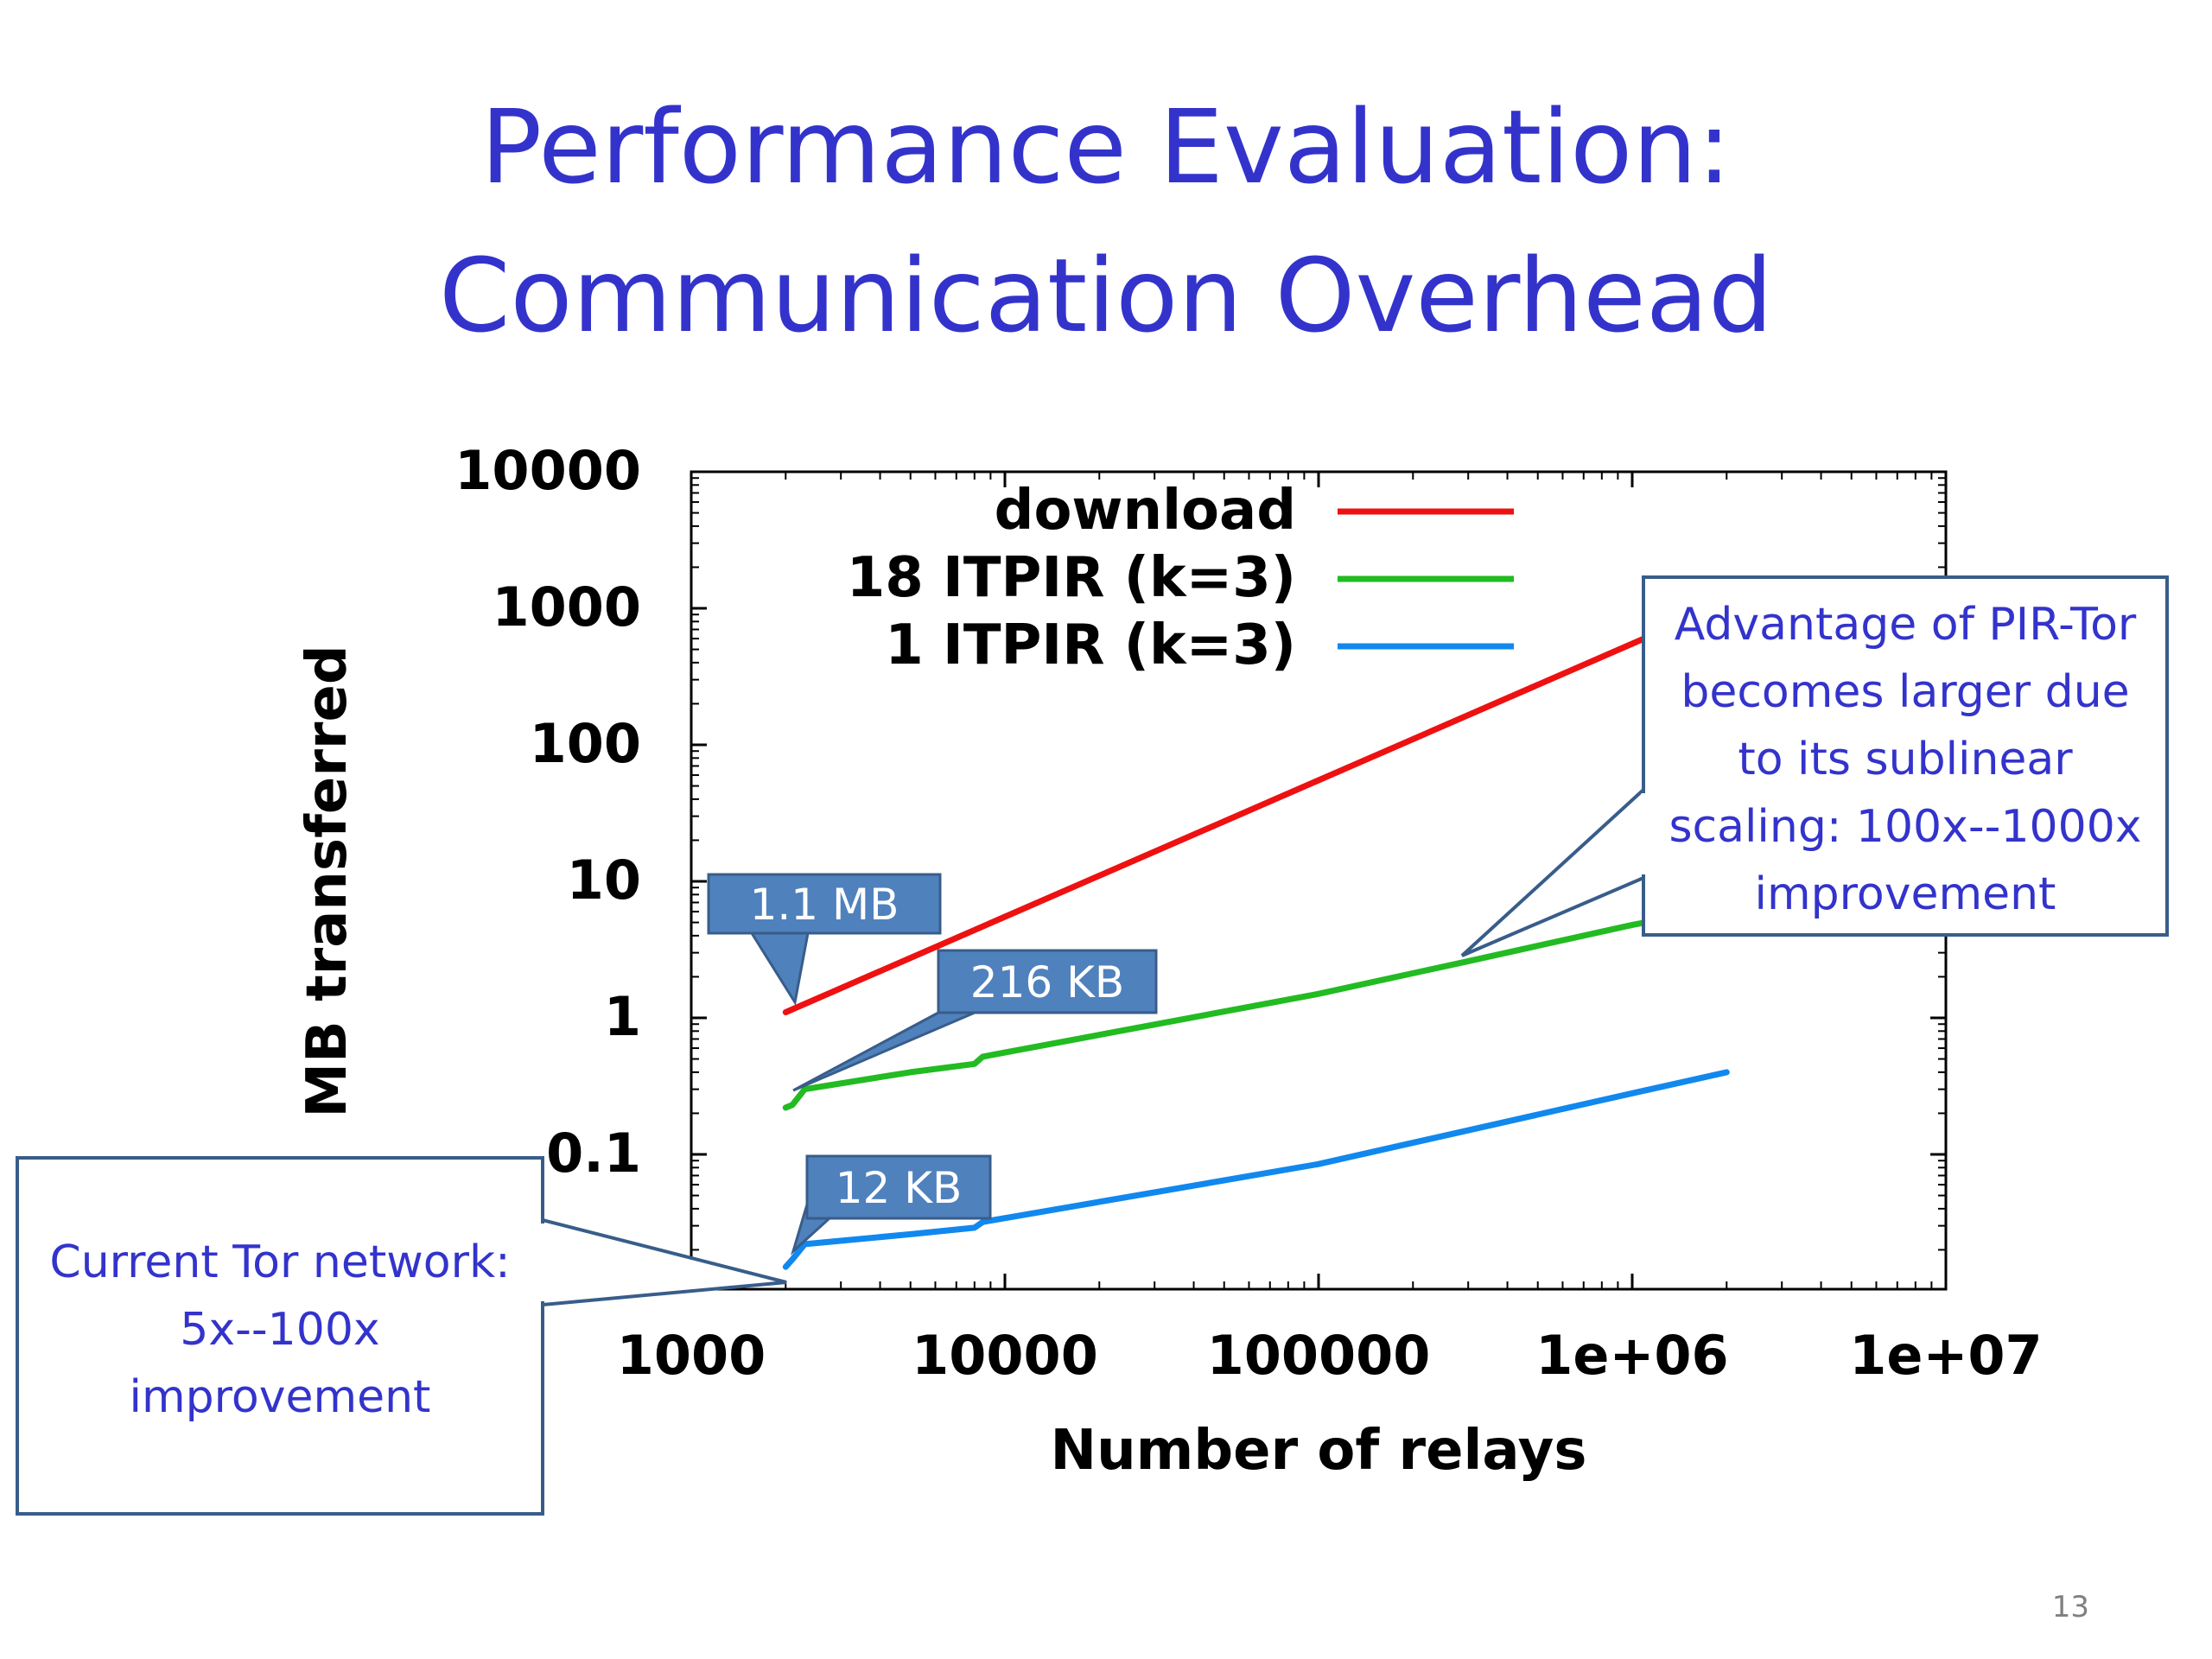  What do you see at coordinates (1256, 1169) in the screenshot?
I see `series-line-itpir1` at bounding box center [1256, 1169].